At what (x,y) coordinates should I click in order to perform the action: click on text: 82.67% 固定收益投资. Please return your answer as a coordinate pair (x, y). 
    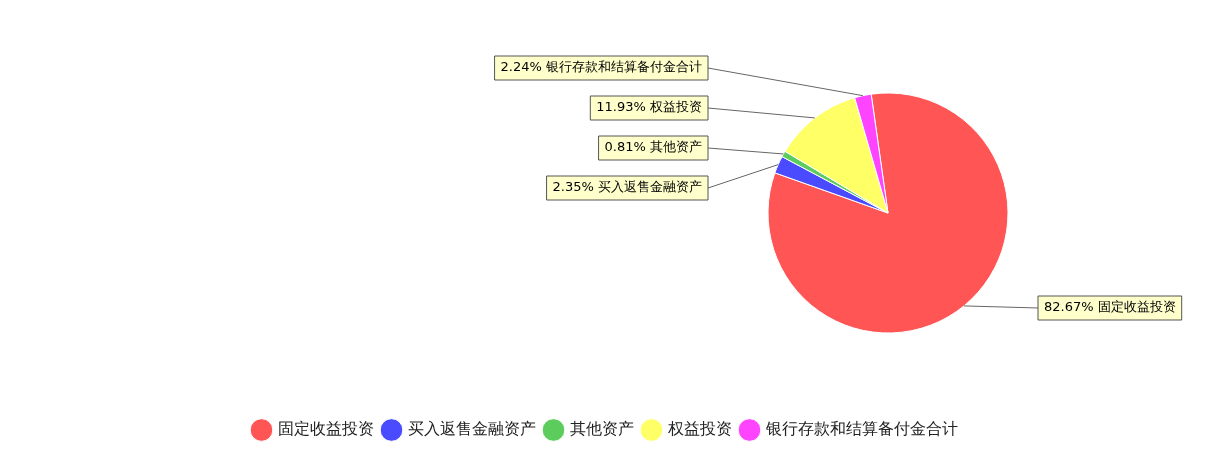
    Looking at the image, I should click on (1110, 307).